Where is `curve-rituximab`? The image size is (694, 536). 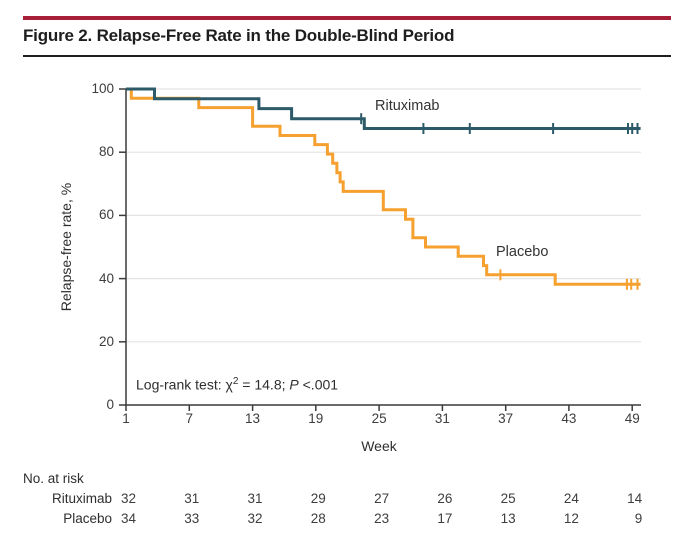 curve-rituximab is located at coordinates (383, 108).